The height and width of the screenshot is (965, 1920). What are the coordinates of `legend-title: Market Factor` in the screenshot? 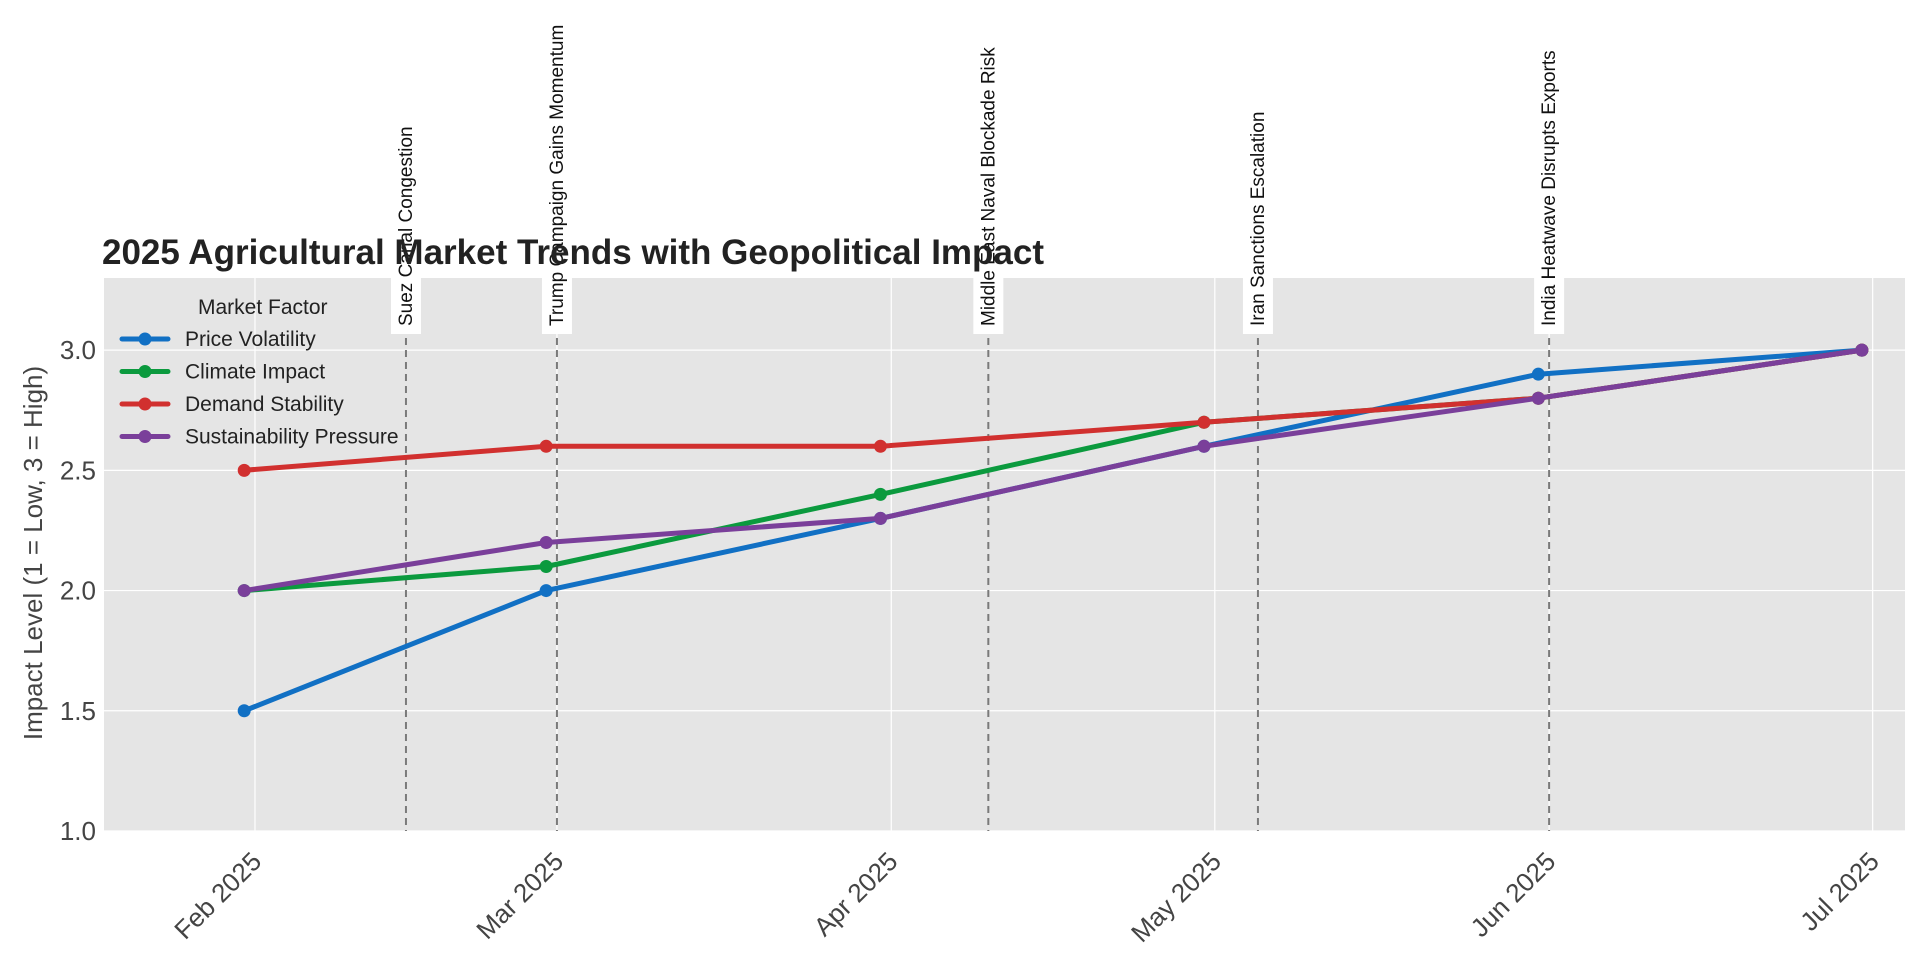 It's located at (263, 307).